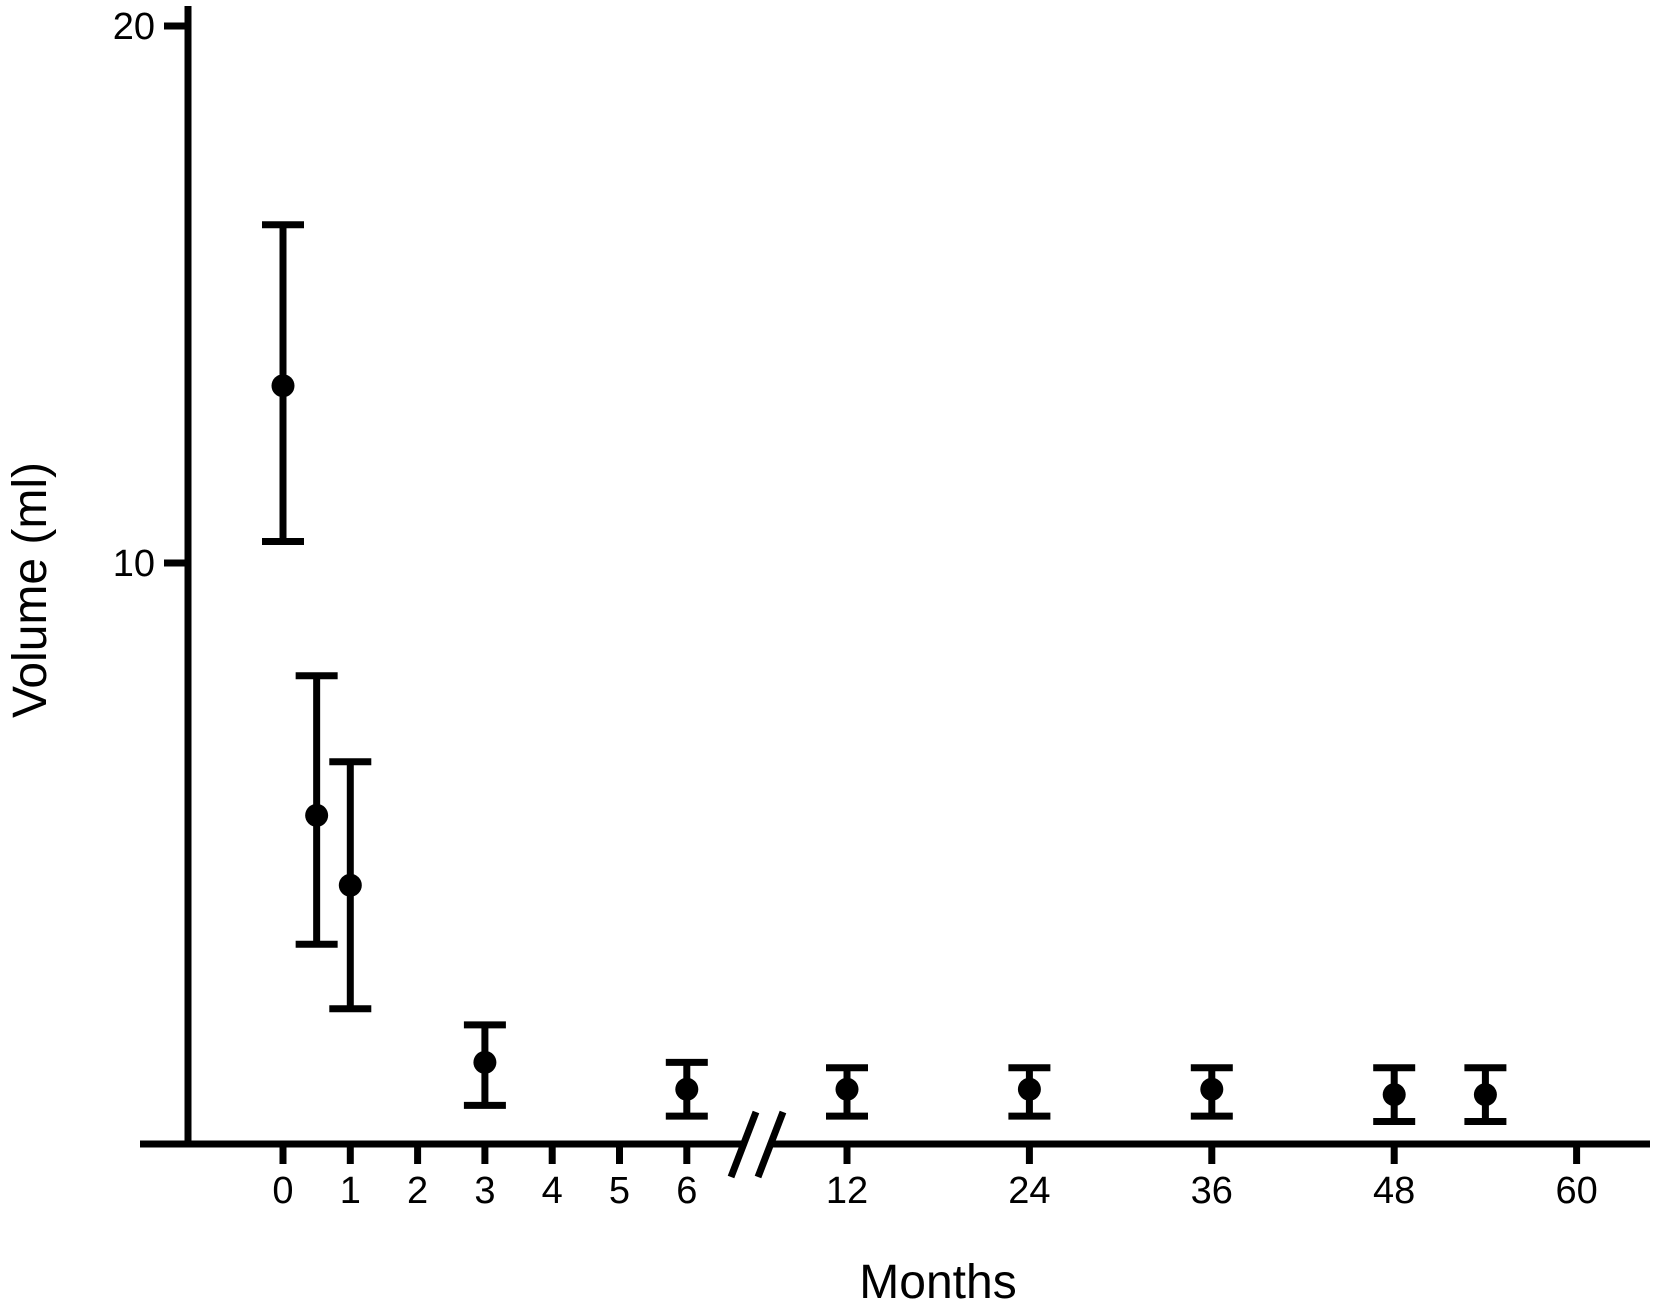 Image resolution: width=1657 pixels, height=1306 pixels. What do you see at coordinates (552, 1191) in the screenshot?
I see `x-tick-label-4: 4` at bounding box center [552, 1191].